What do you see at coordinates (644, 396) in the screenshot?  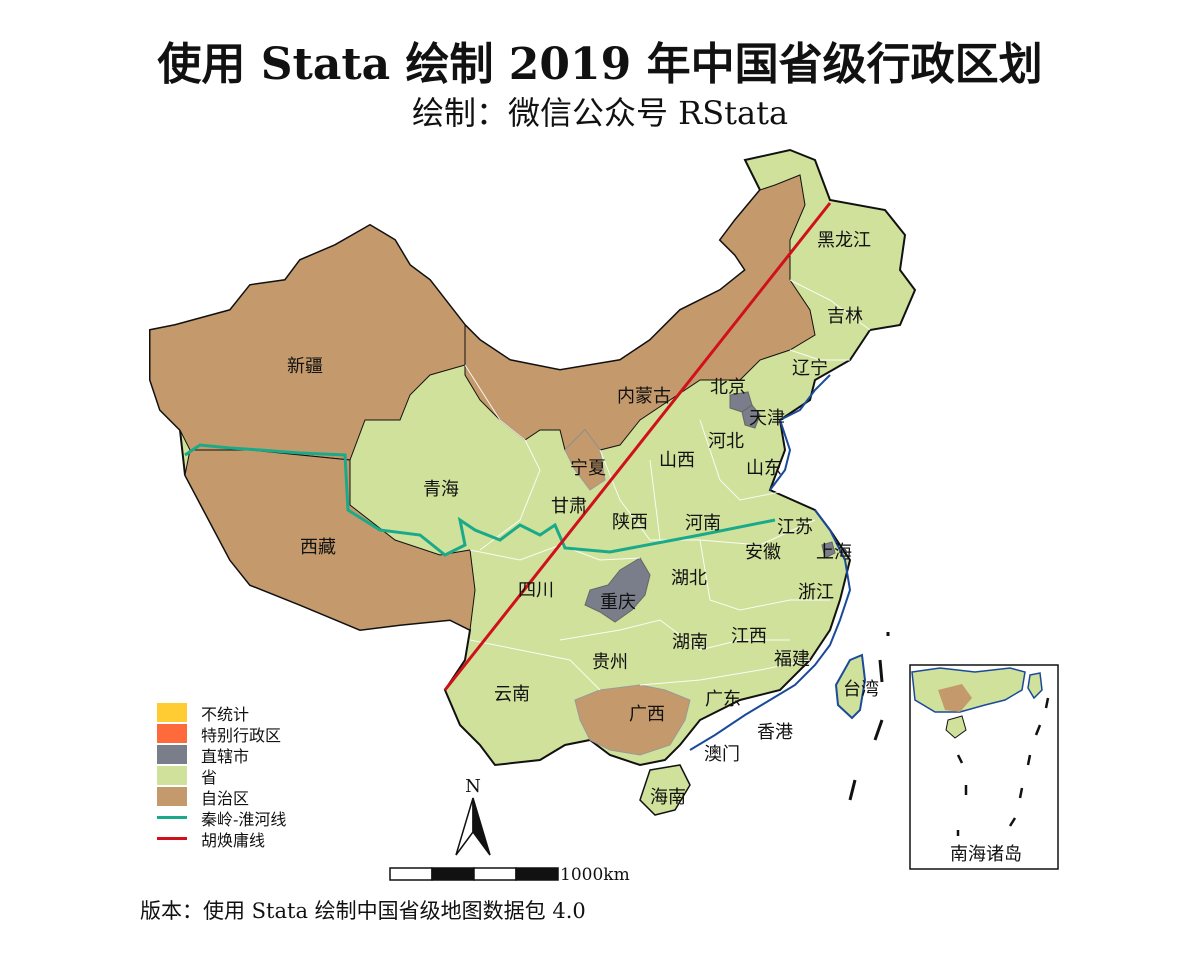 I see `label-neimenggu: 内蒙古` at bounding box center [644, 396].